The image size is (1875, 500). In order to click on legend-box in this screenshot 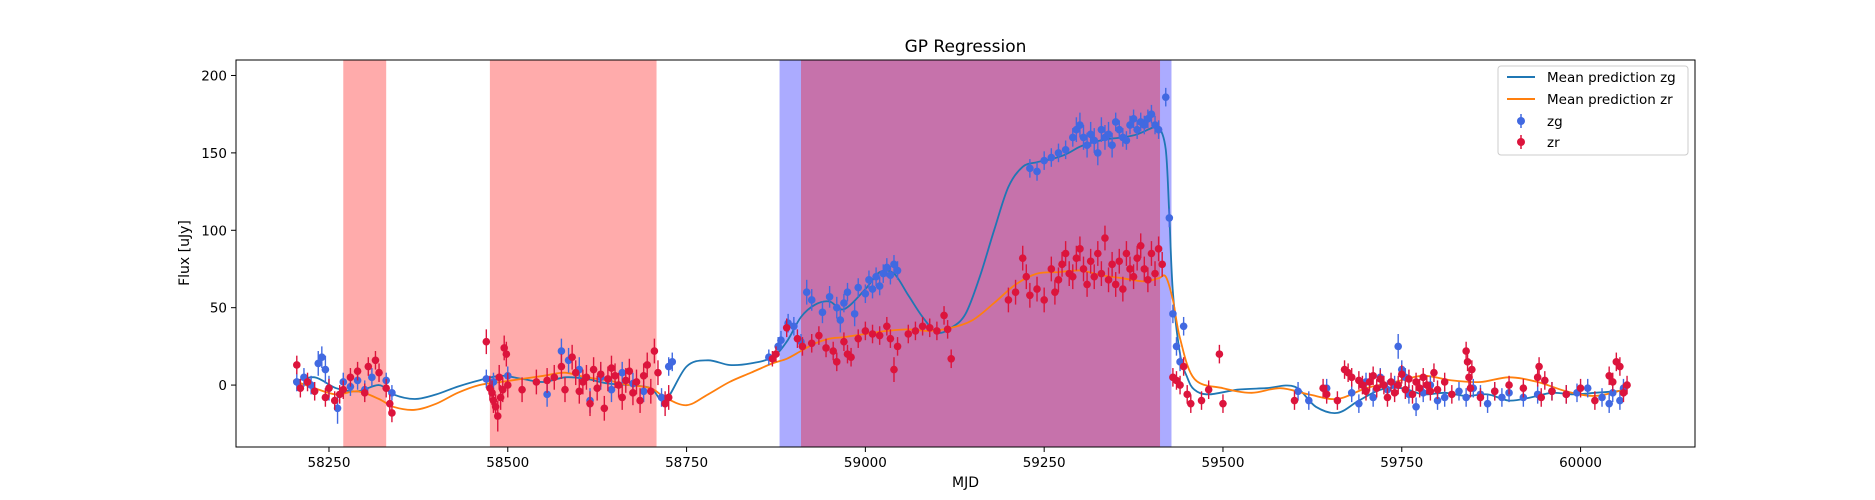, I will do `click(1593, 110)`.